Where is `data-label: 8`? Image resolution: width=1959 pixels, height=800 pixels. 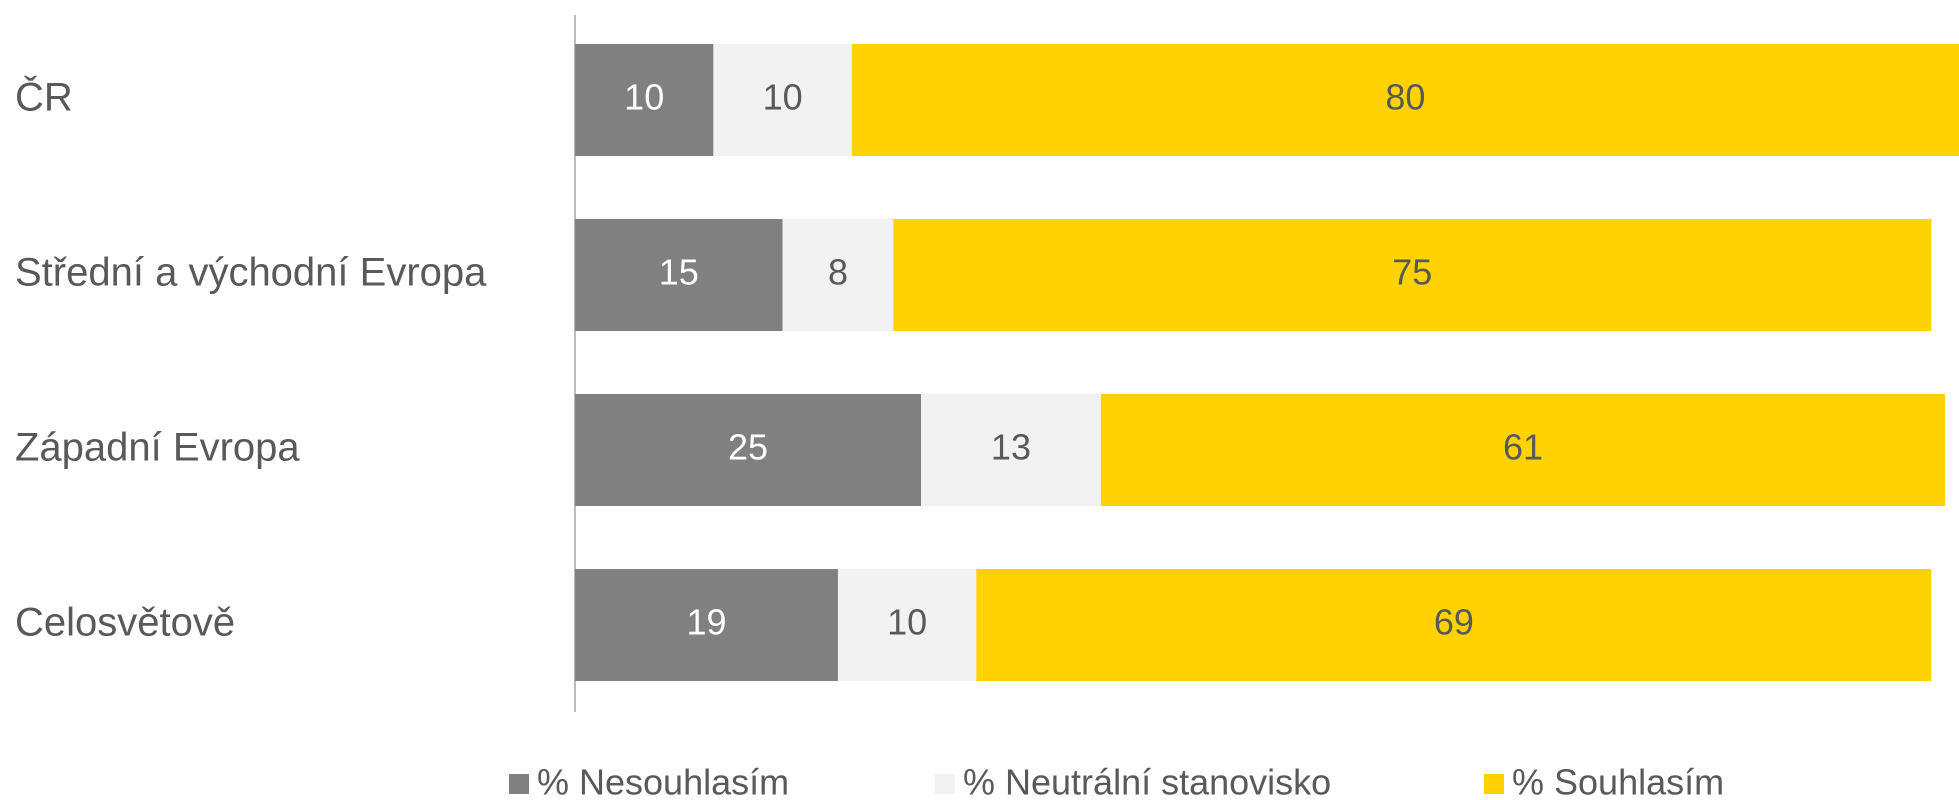
data-label: 8 is located at coordinates (838, 272).